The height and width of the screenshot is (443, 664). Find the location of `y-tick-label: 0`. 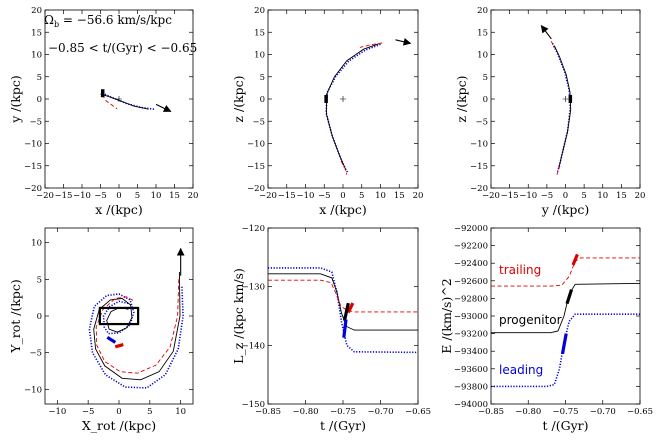

y-tick-label: 0 is located at coordinates (39, 317).